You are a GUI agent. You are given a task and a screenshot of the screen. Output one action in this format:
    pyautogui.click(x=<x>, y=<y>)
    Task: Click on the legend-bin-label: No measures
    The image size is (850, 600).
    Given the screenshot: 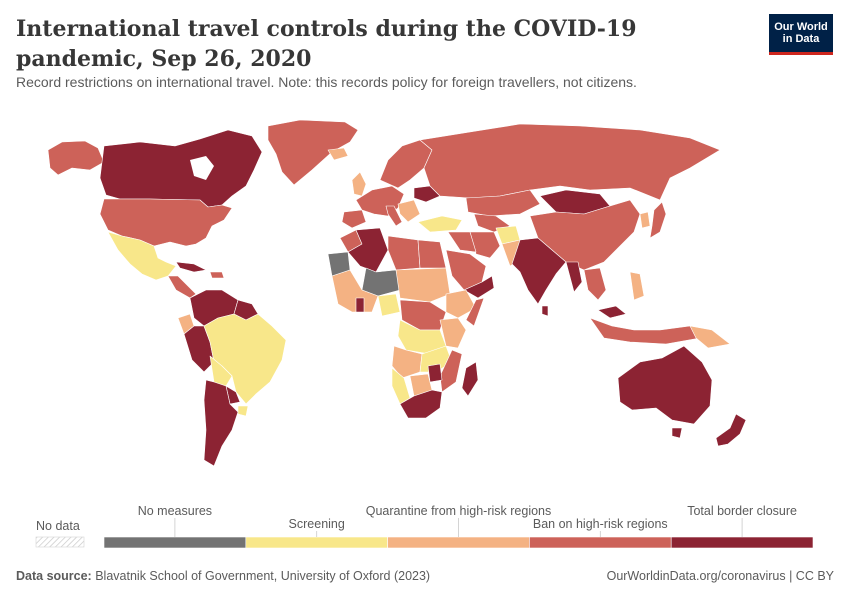 What is the action you would take?
    pyautogui.click(x=175, y=511)
    